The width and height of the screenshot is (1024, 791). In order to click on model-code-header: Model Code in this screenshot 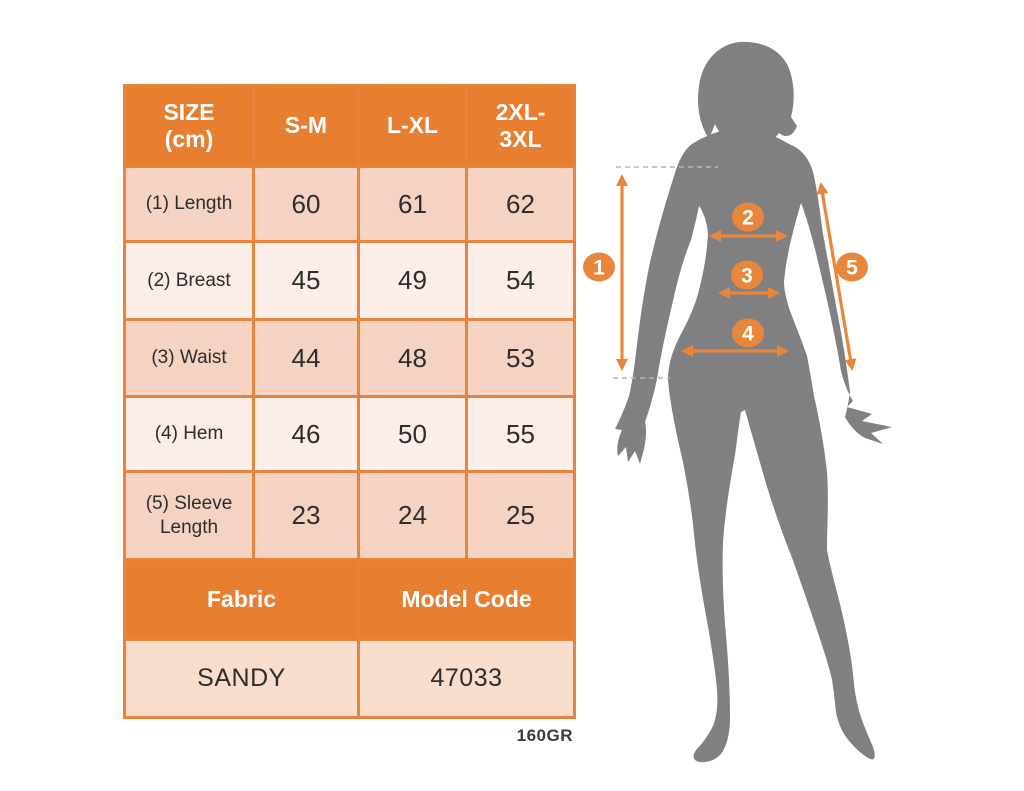, I will do `click(466, 599)`.